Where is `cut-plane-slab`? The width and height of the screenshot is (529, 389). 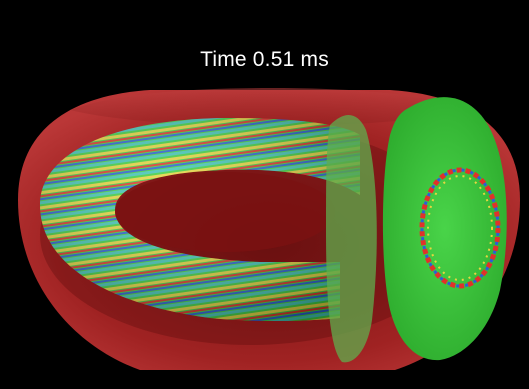 cut-plane-slab is located at coordinates (351, 238).